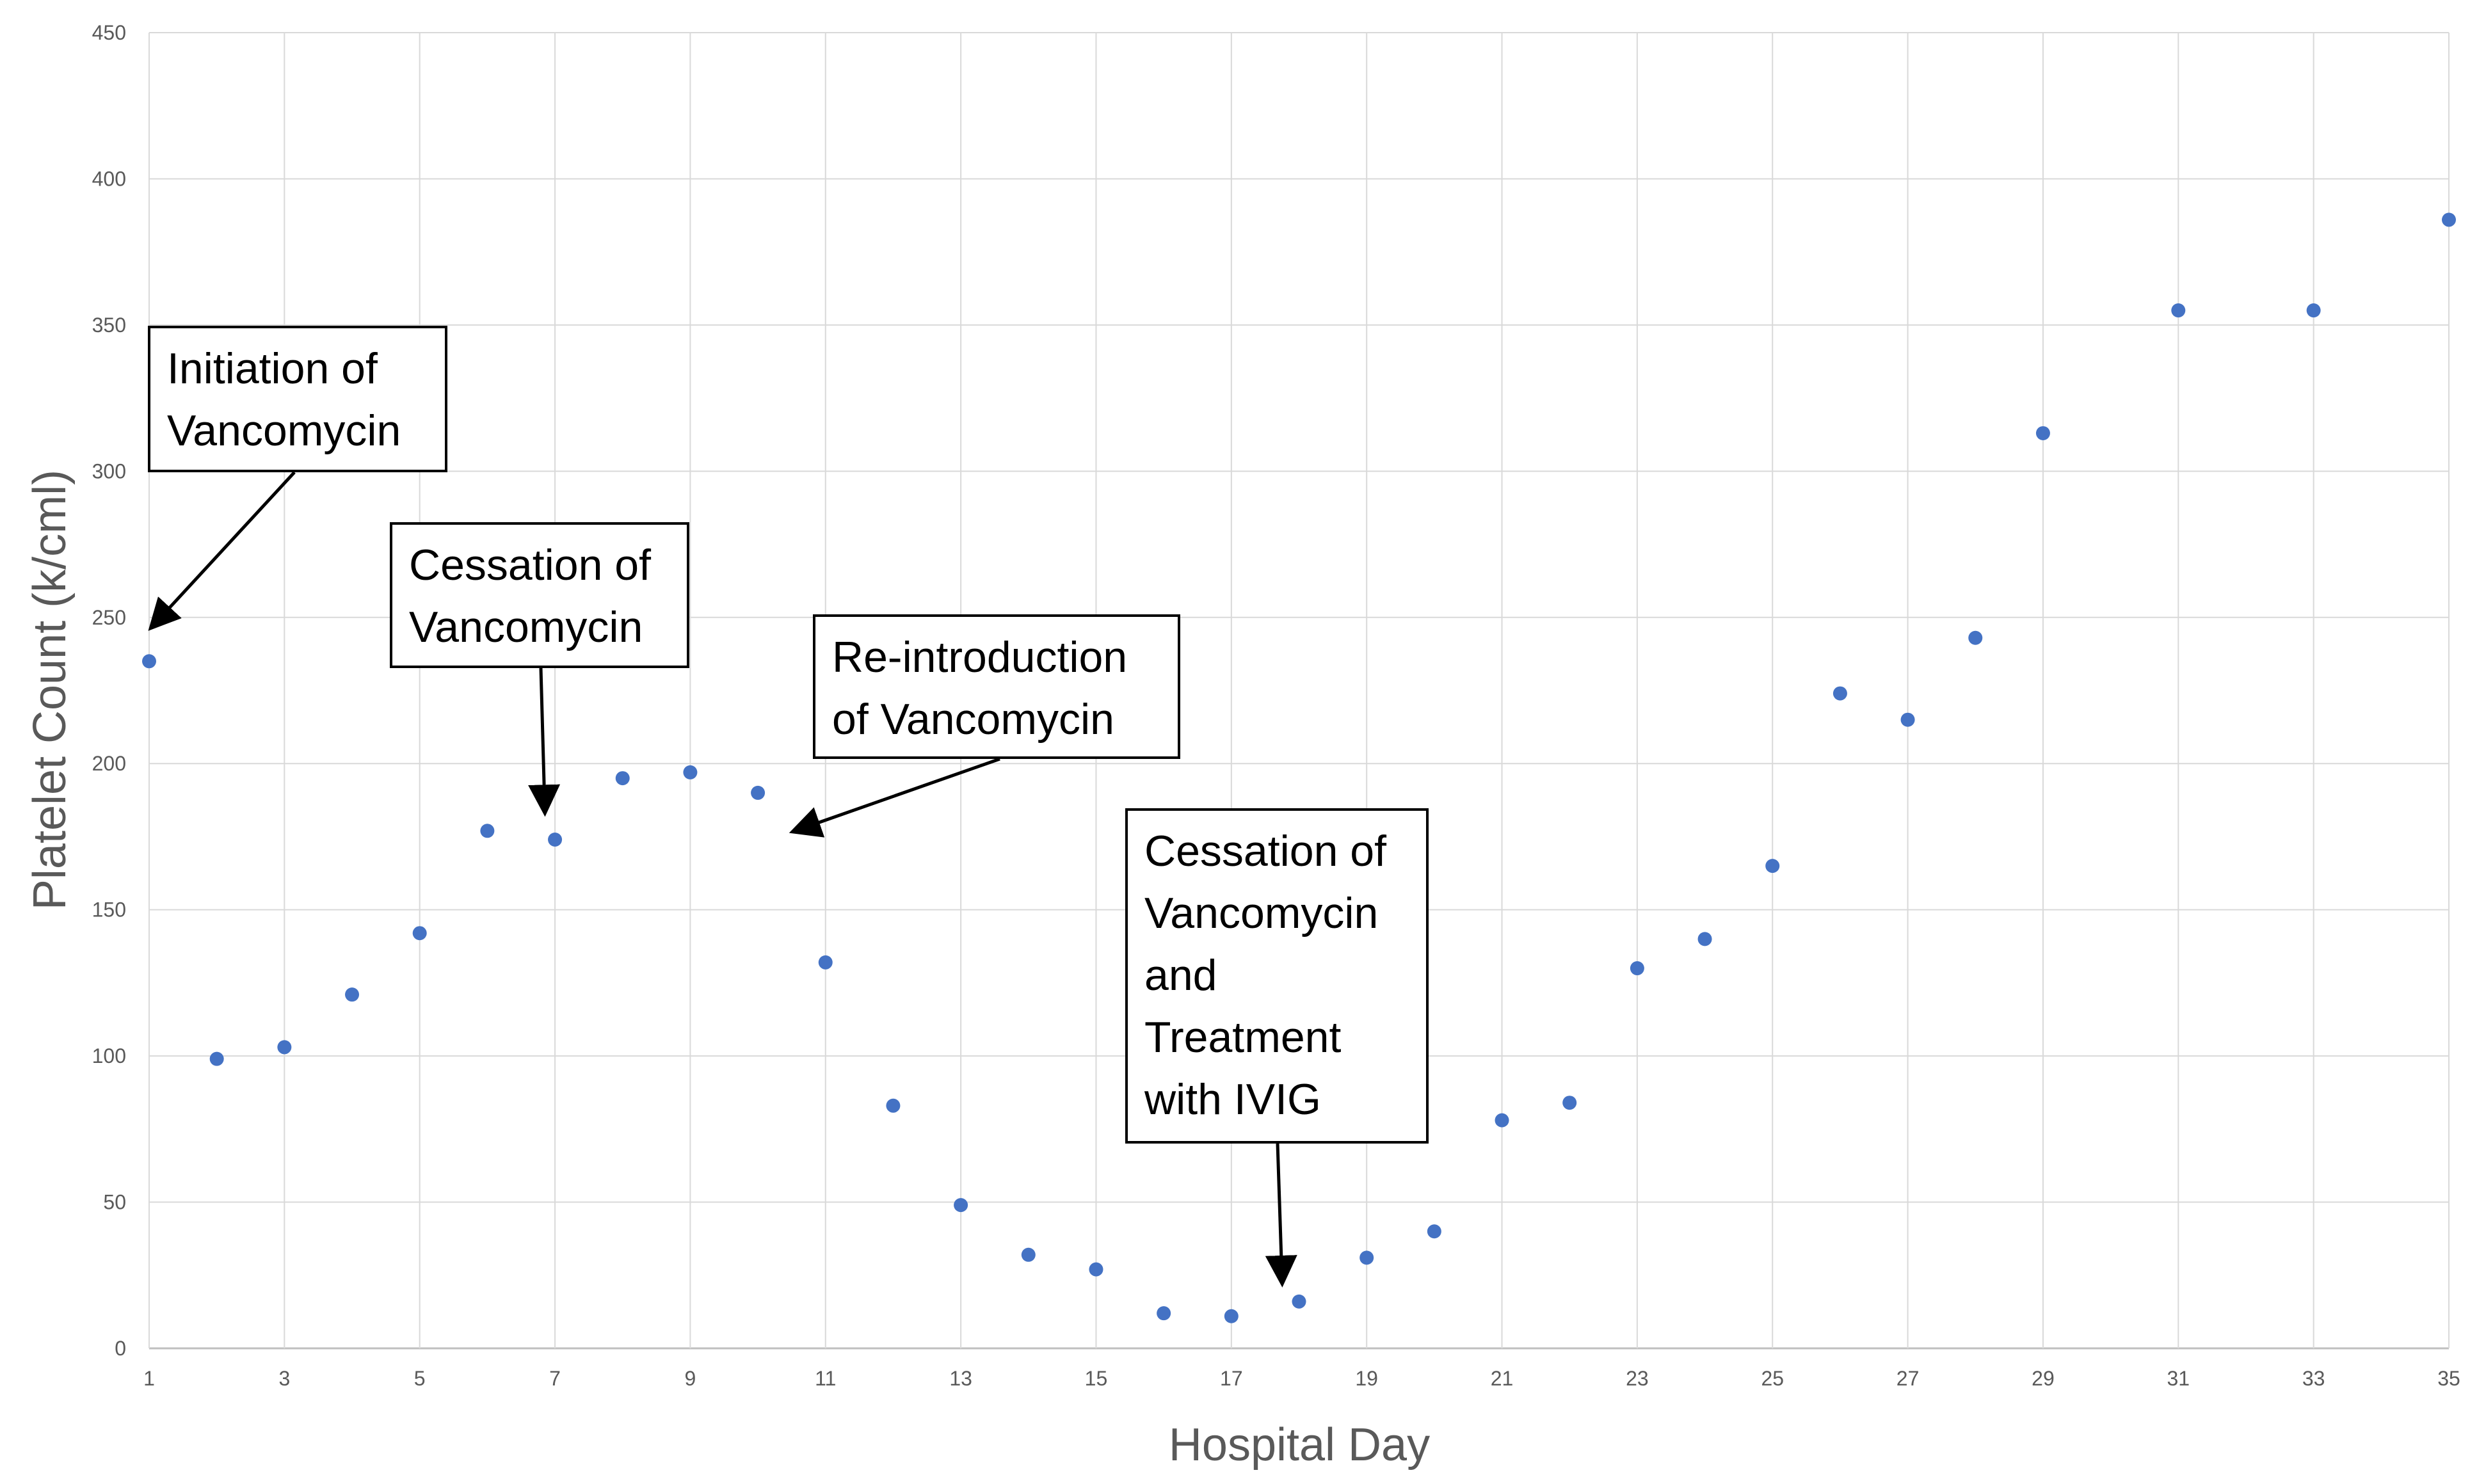 This screenshot has height=1484, width=2470. I want to click on x-tick-label: 11, so click(825, 1378).